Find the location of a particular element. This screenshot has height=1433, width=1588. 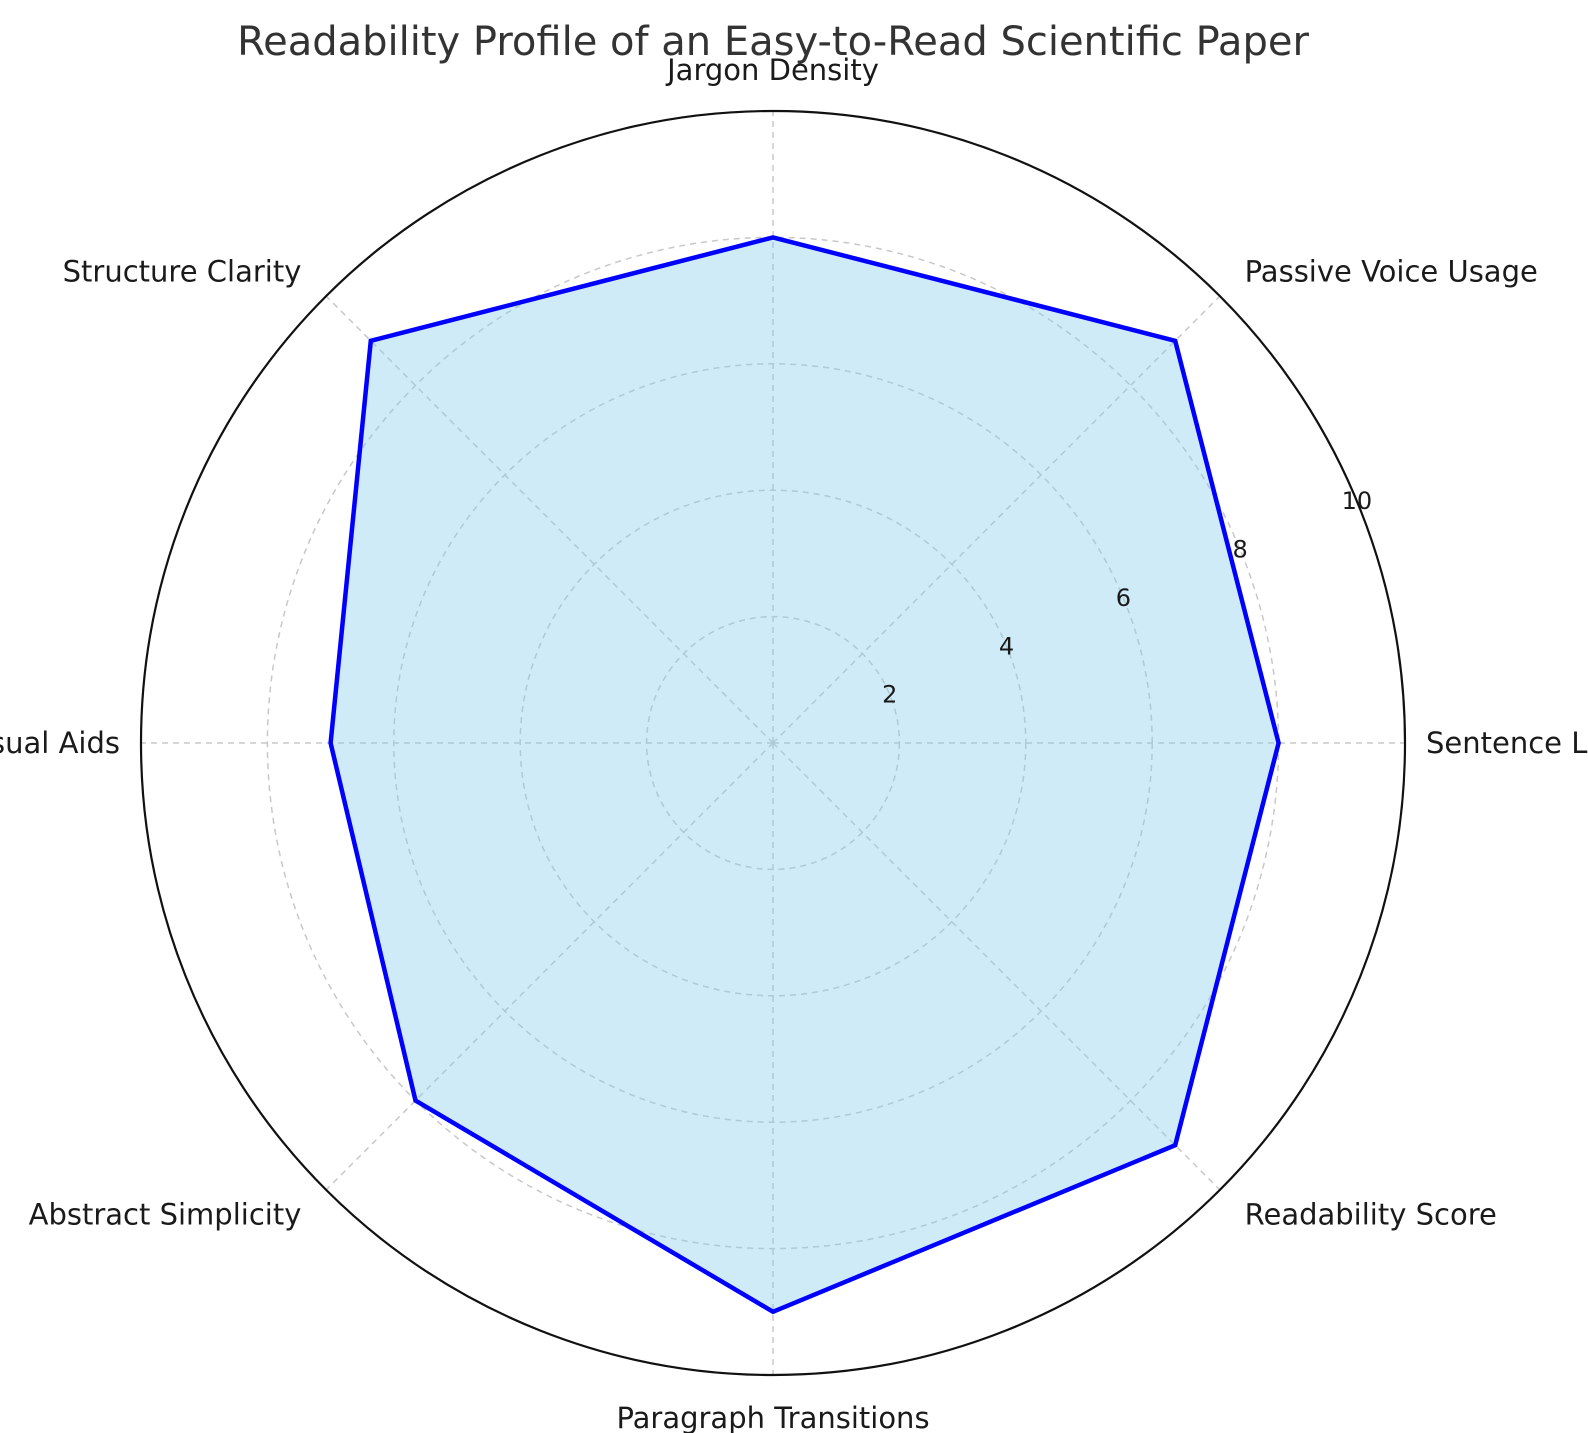

r-tick-label-8: 8 is located at coordinates (1239, 550).